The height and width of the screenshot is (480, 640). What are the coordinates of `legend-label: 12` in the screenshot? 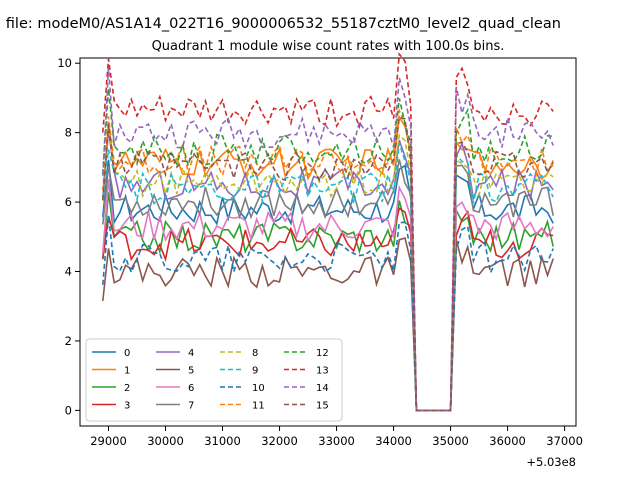 It's located at (322, 353).